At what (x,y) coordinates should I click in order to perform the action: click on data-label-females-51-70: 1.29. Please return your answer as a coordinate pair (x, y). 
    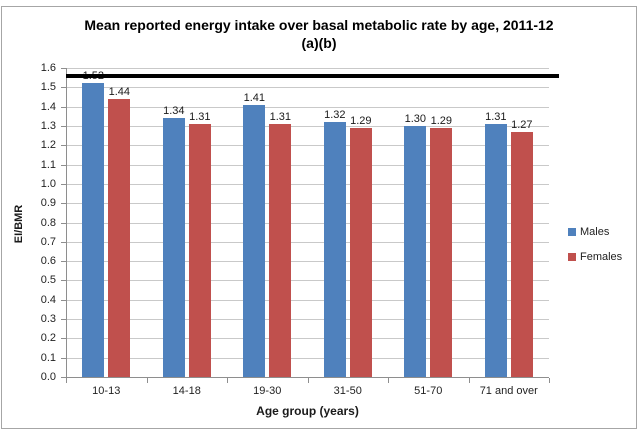
    Looking at the image, I should click on (441, 120).